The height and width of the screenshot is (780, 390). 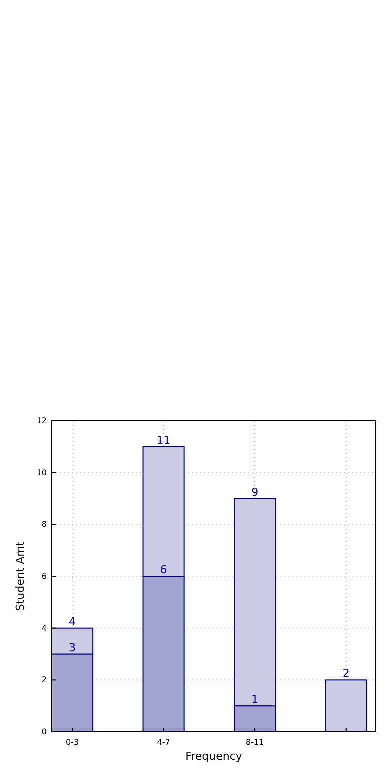 I want to click on total-label: 4, so click(x=72, y=621).